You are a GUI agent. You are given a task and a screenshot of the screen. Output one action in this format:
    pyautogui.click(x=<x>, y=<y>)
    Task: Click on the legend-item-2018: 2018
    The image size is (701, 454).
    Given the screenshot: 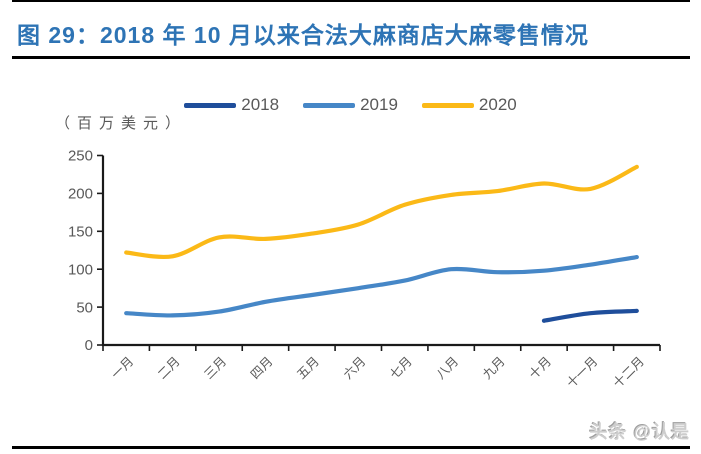 What is the action you would take?
    pyautogui.click(x=231, y=105)
    